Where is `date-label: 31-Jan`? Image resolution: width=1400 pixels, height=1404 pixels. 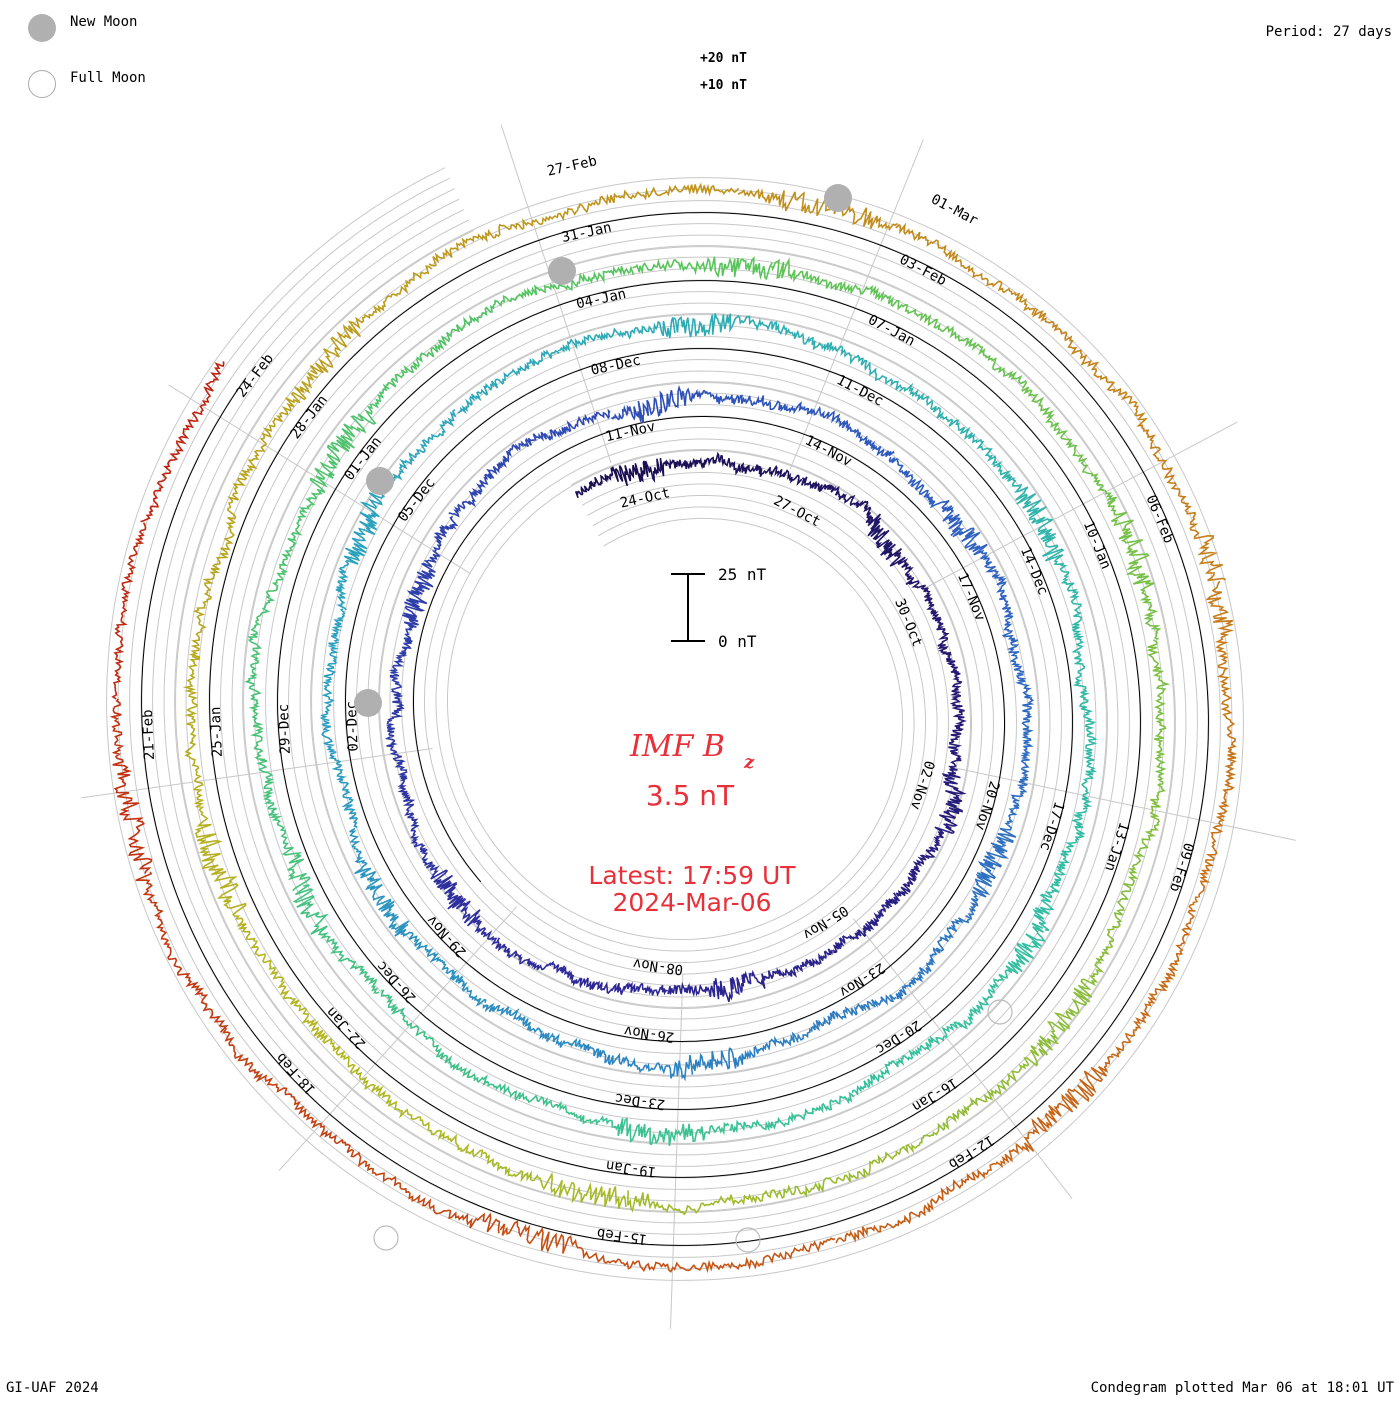
date-label: 31-Jan is located at coordinates (586, 233).